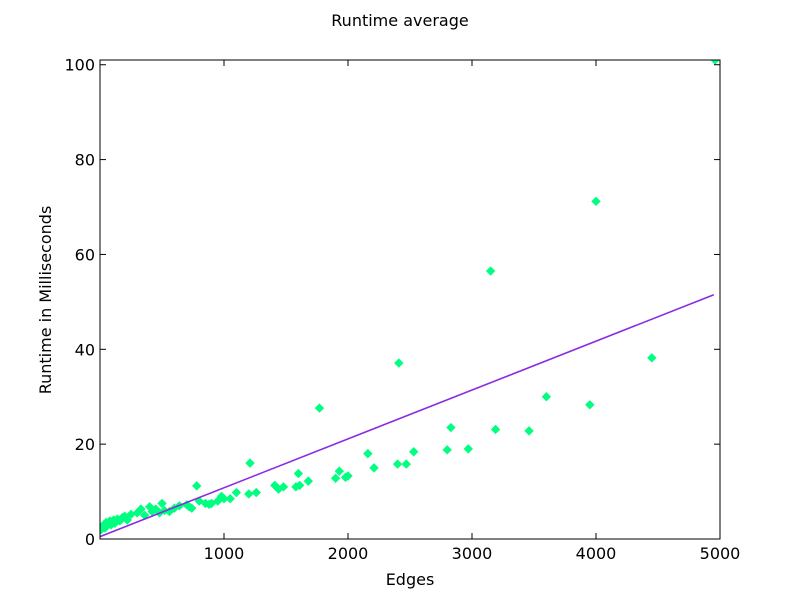  I want to click on x-tick-label: 3000, so click(472, 553).